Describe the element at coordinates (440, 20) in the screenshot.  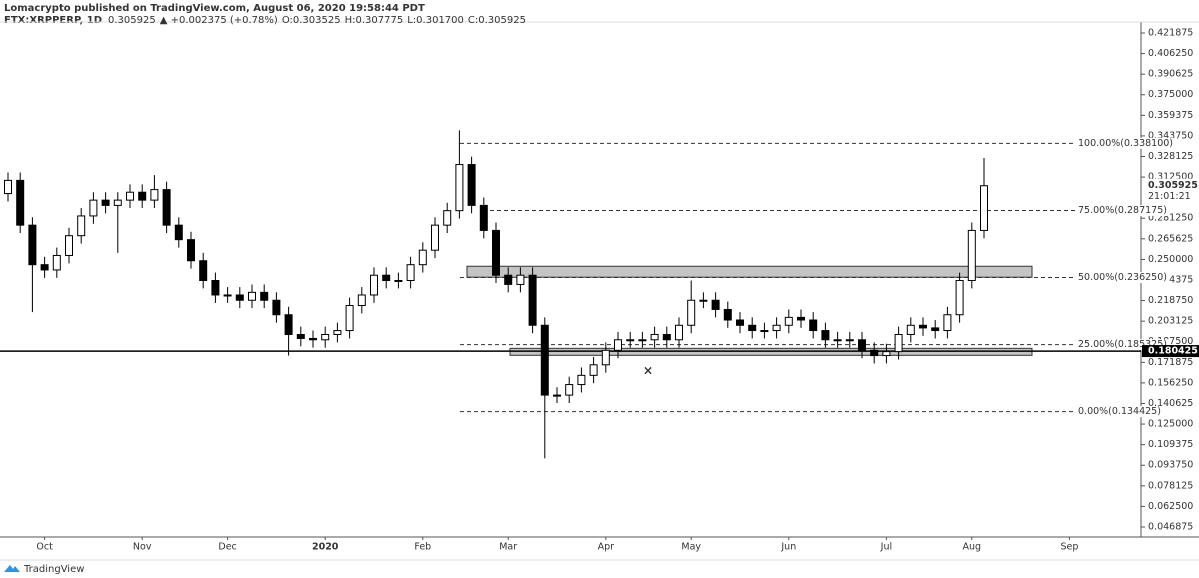
I see `quote-value: 0.301700` at that location.